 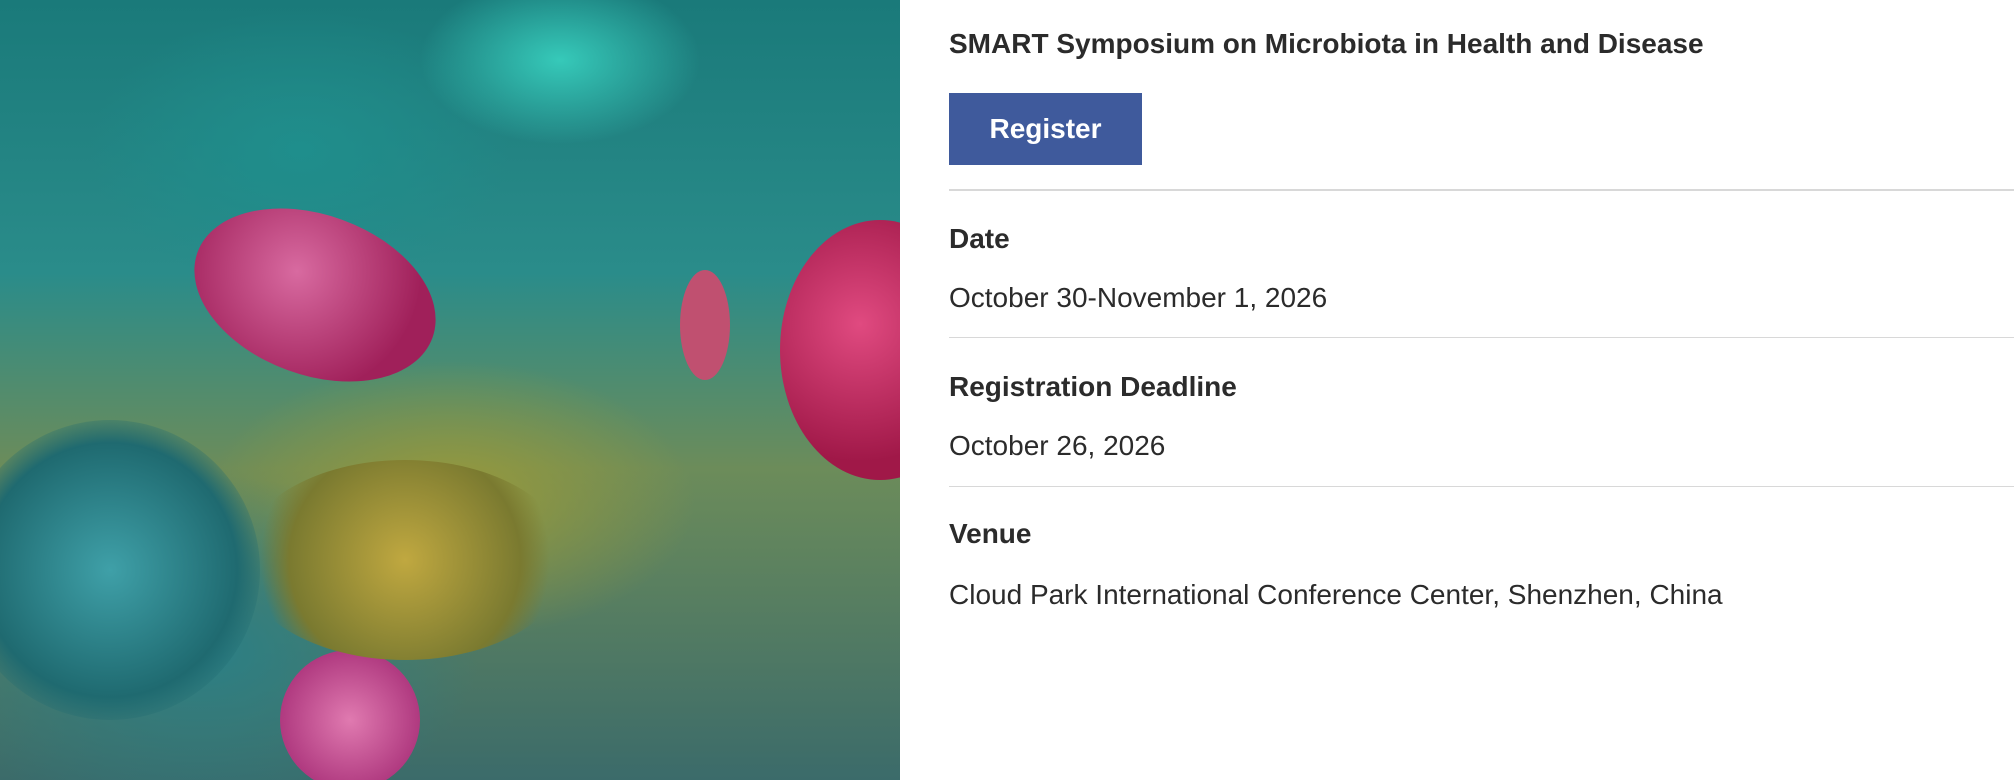 What do you see at coordinates (1057, 445) in the screenshot?
I see `deadline-value: October 26, 2026` at bounding box center [1057, 445].